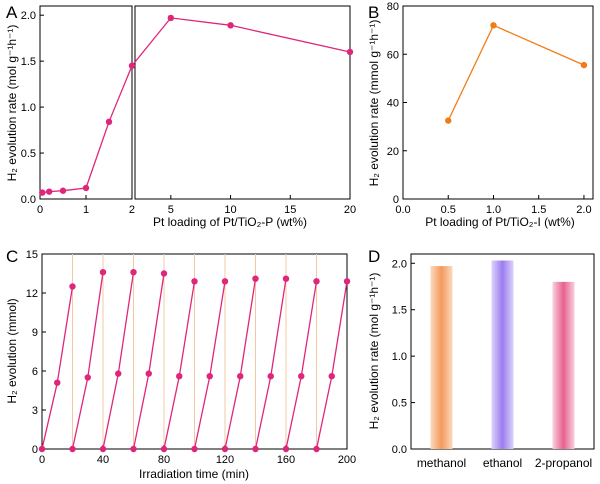 The height and width of the screenshot is (484, 600). I want to click on panel-c-cycle-1-line, so click(57, 368).